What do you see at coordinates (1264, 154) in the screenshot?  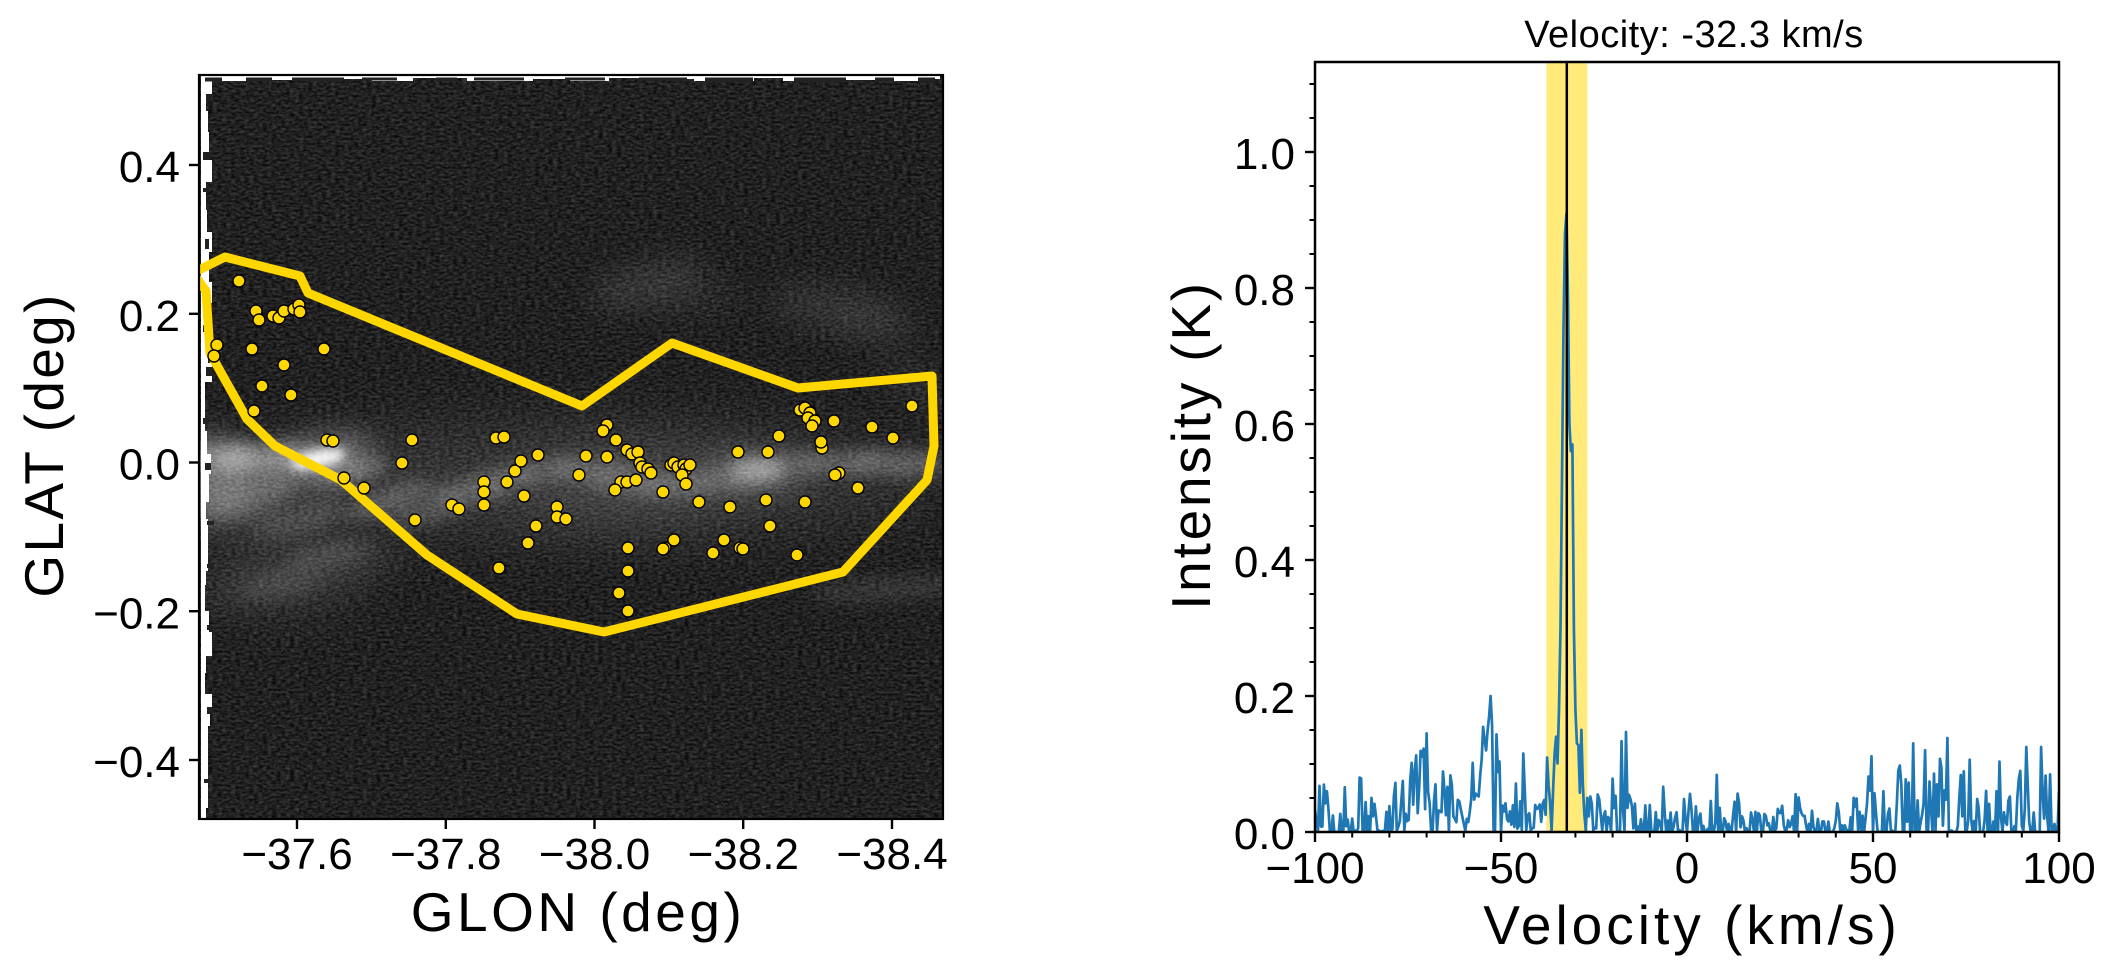 I see `svg-text: 1.0` at bounding box center [1264, 154].